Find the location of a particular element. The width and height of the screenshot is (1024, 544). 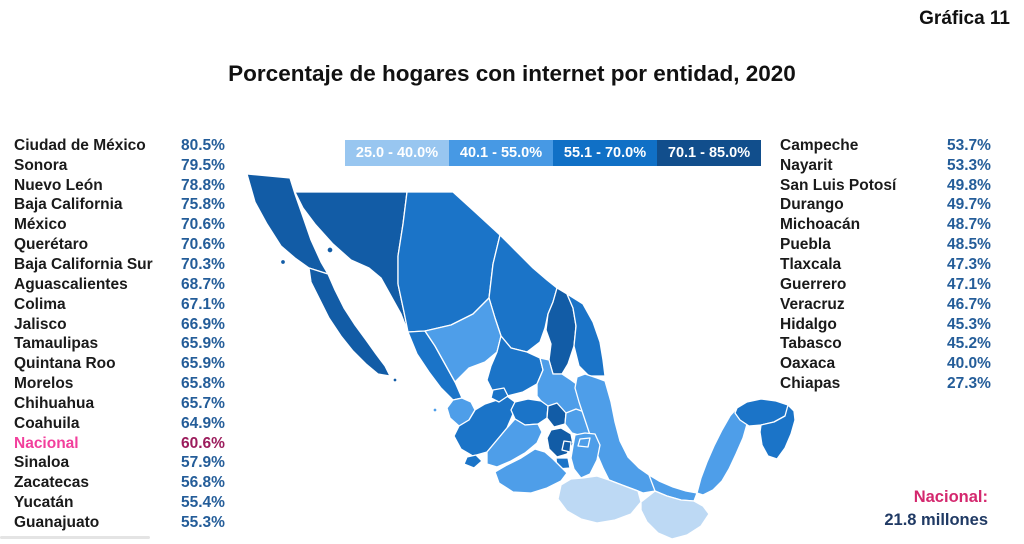

state-value: 48.5% is located at coordinates (969, 245).